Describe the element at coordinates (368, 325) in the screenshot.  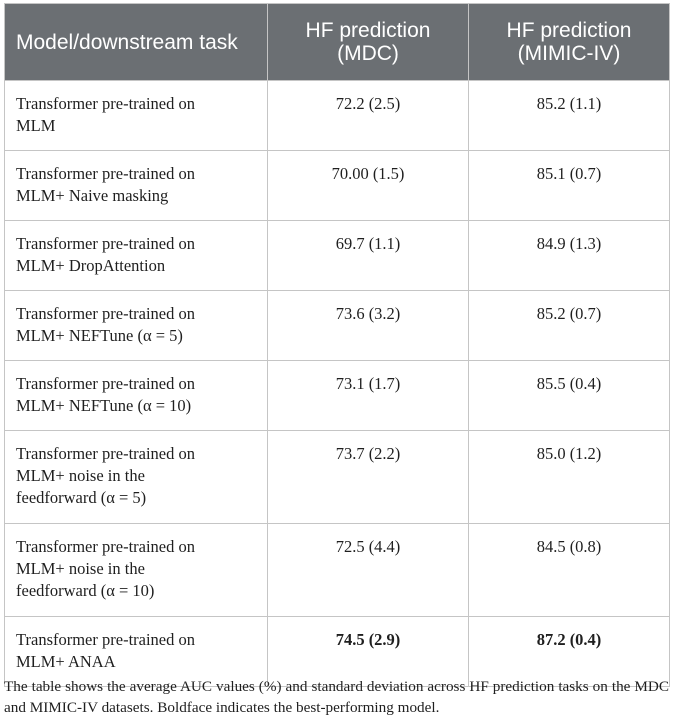
I see `mdc-value-cell: 73.6 (3.2)` at that location.